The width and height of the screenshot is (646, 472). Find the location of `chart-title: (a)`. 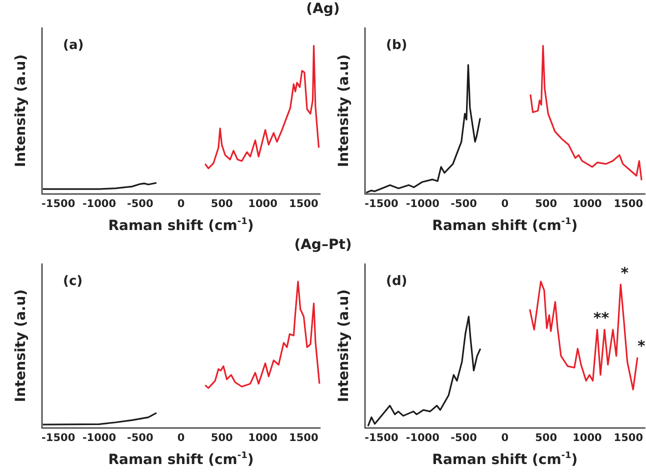

chart-title: (a) is located at coordinates (73, 45).